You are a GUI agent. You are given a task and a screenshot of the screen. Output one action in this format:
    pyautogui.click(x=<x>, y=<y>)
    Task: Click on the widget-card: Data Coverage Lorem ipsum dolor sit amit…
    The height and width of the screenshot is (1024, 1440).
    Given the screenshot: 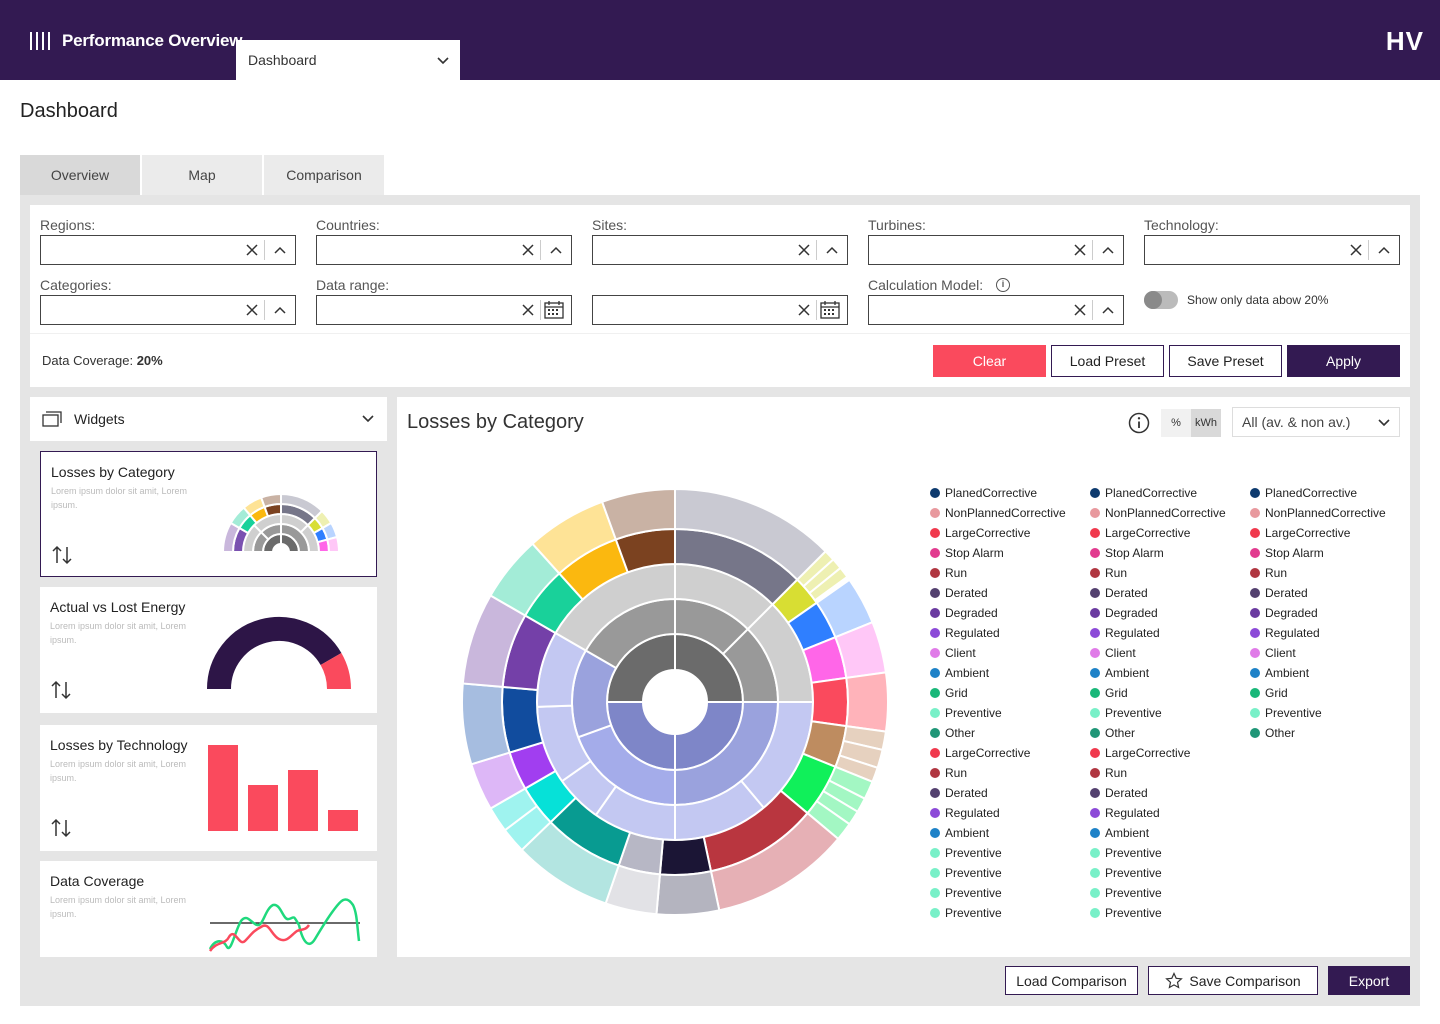 What is the action you would take?
    pyautogui.click(x=208, y=909)
    